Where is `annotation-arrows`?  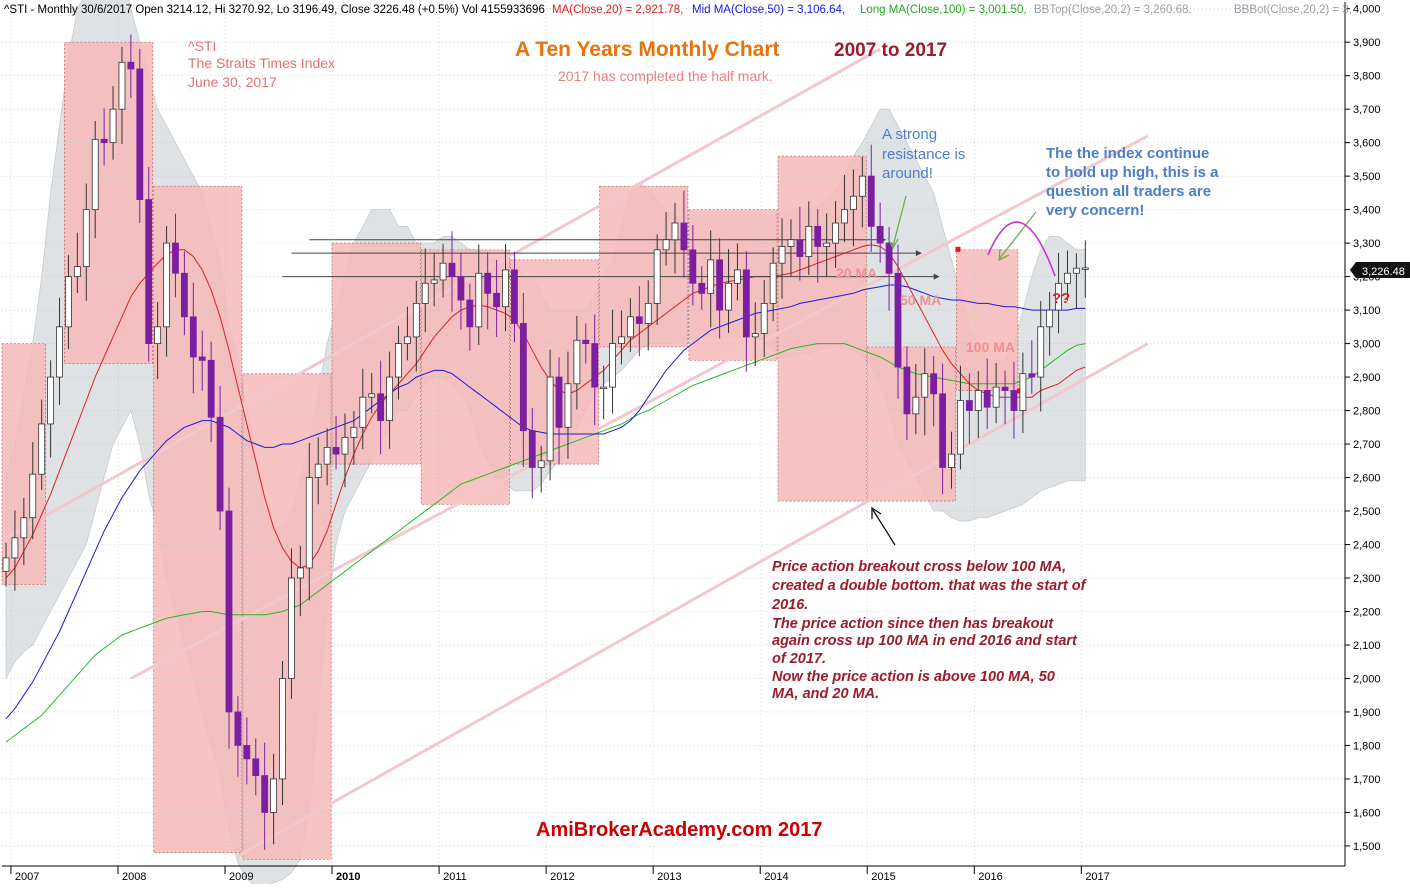 annotation-arrows is located at coordinates (962, 228).